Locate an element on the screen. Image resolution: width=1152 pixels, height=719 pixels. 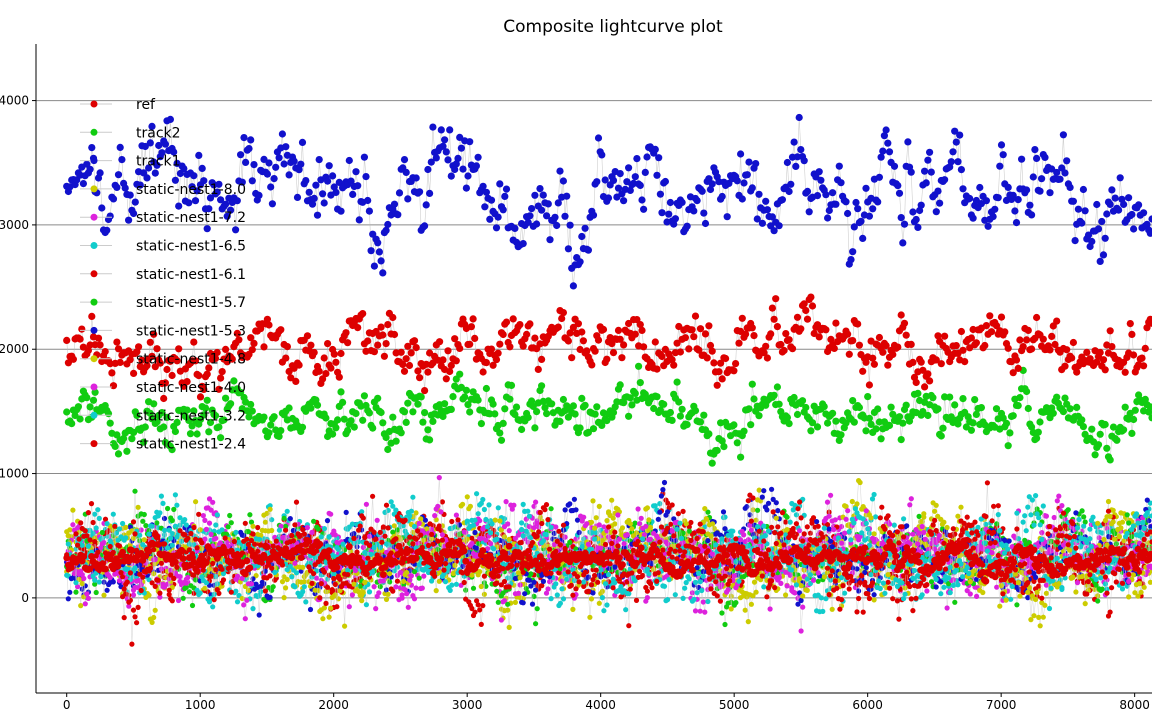
chart-title: Composite lightcurve plot is located at coordinates (613, 27).